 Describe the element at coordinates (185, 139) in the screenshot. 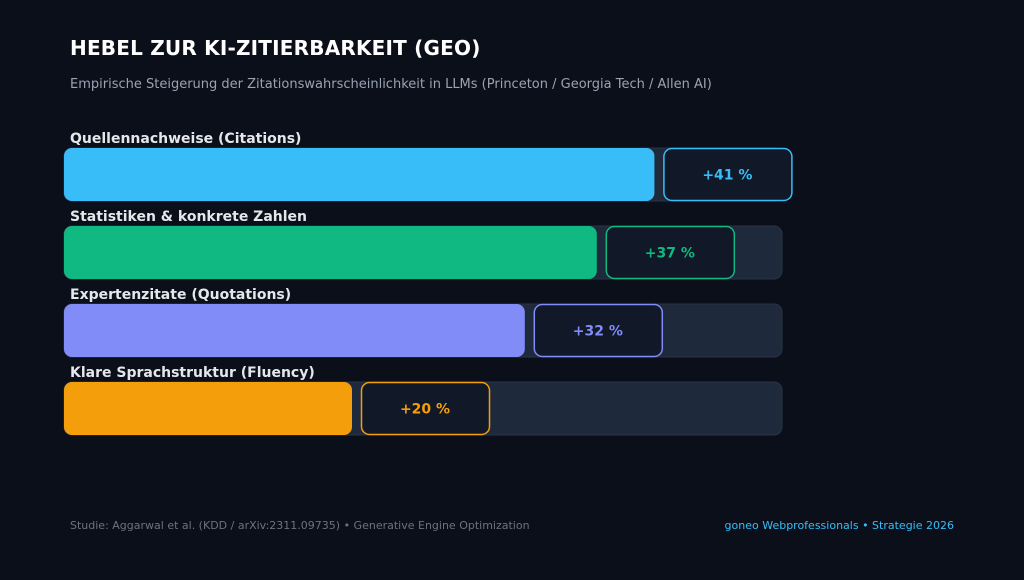

I see `category-label: Quellennachweise (Citations)` at that location.